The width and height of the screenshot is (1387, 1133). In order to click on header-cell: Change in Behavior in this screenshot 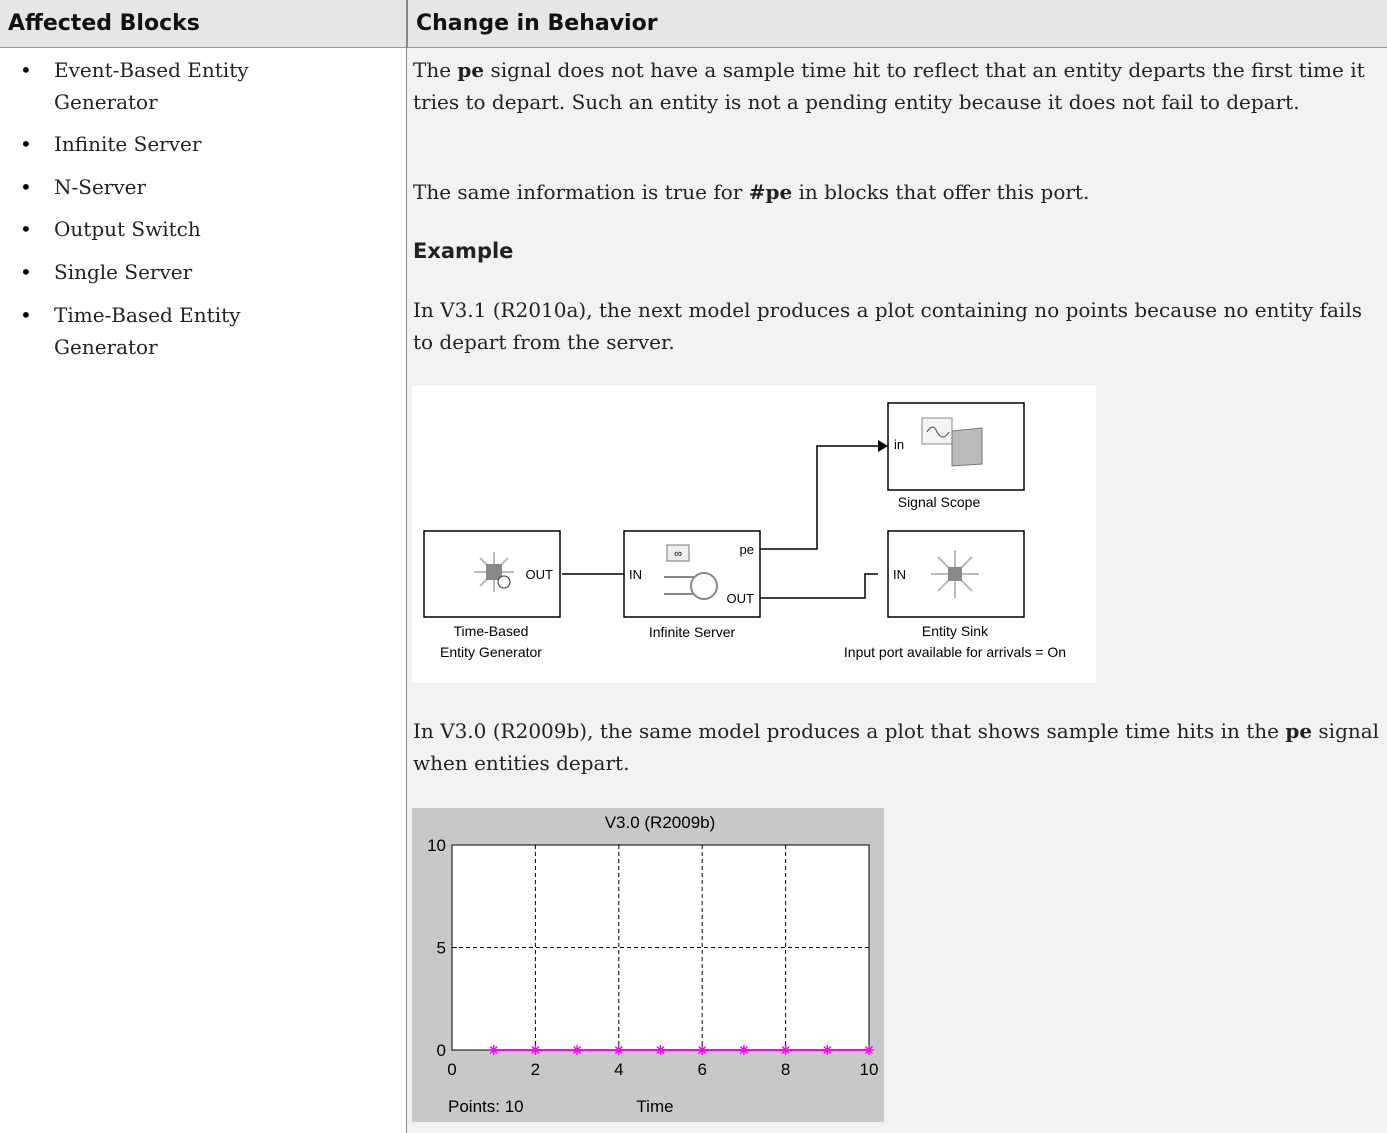, I will do `click(897, 24)`.